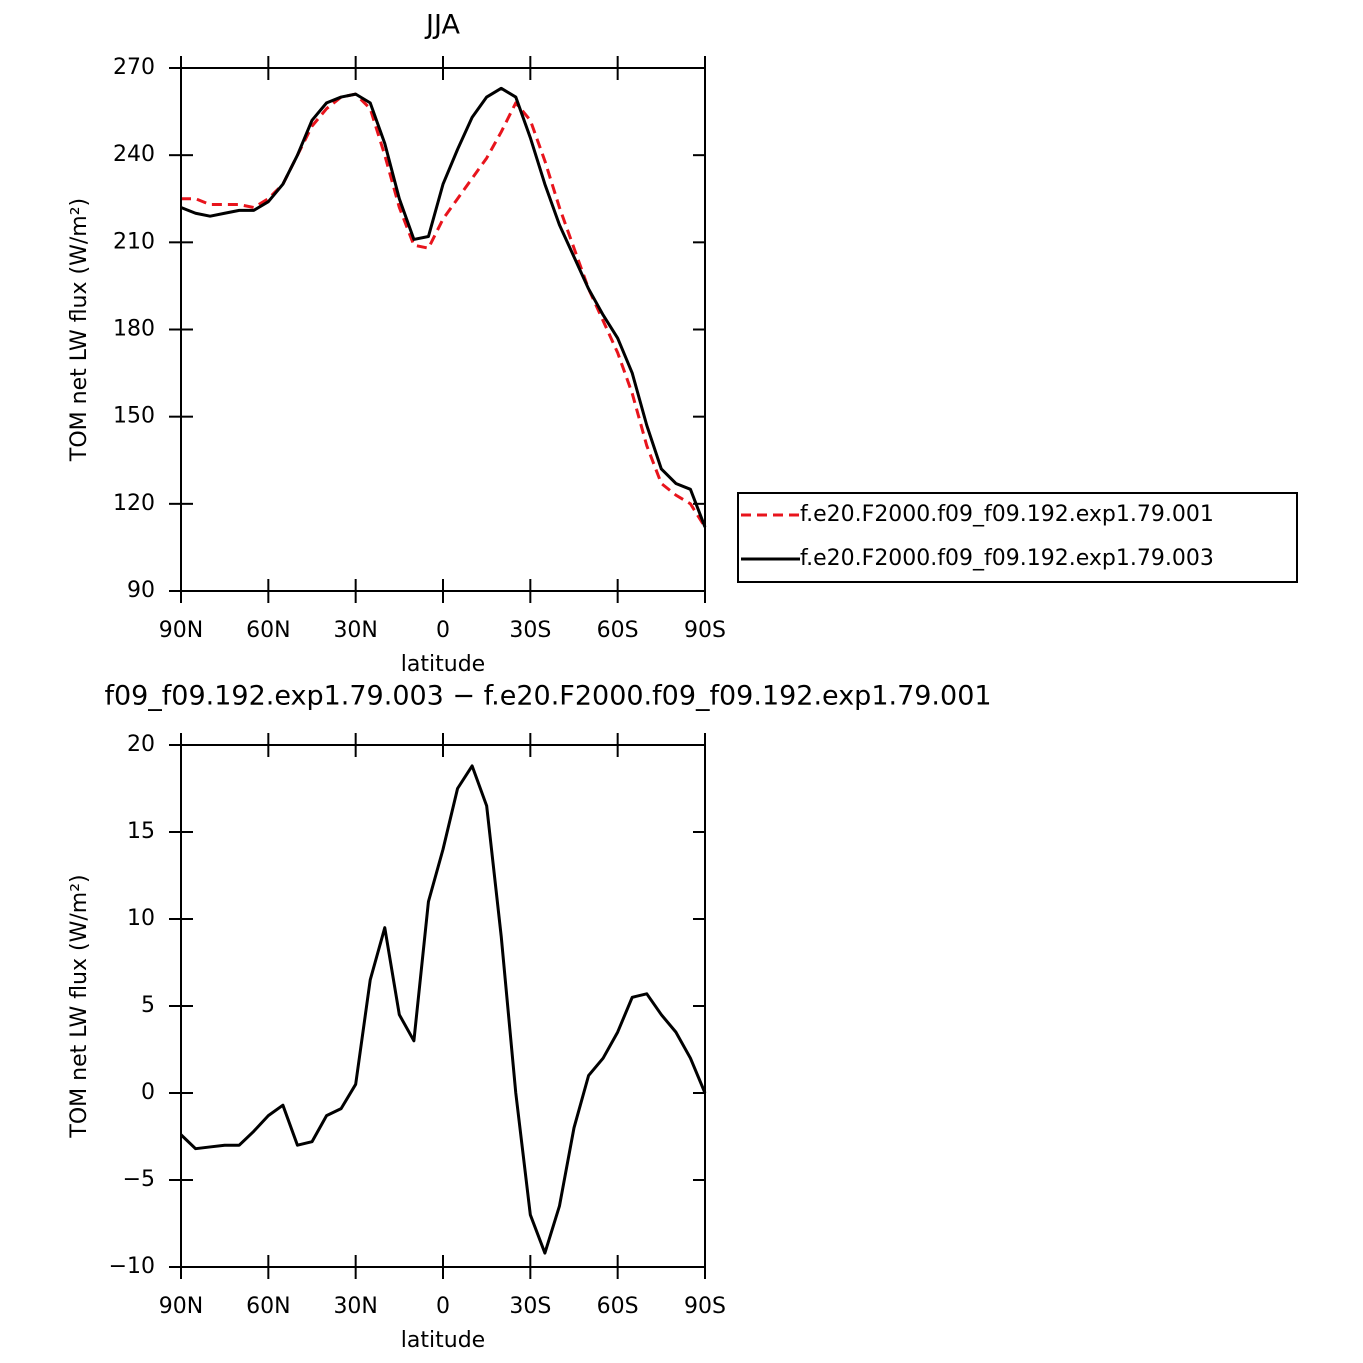 The image size is (1363, 1363). Describe the element at coordinates (134, 154) in the screenshot. I see `y-tick-label: 240` at that location.